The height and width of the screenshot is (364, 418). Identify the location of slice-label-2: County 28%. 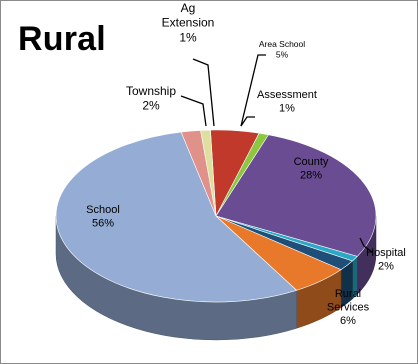
(311, 168).